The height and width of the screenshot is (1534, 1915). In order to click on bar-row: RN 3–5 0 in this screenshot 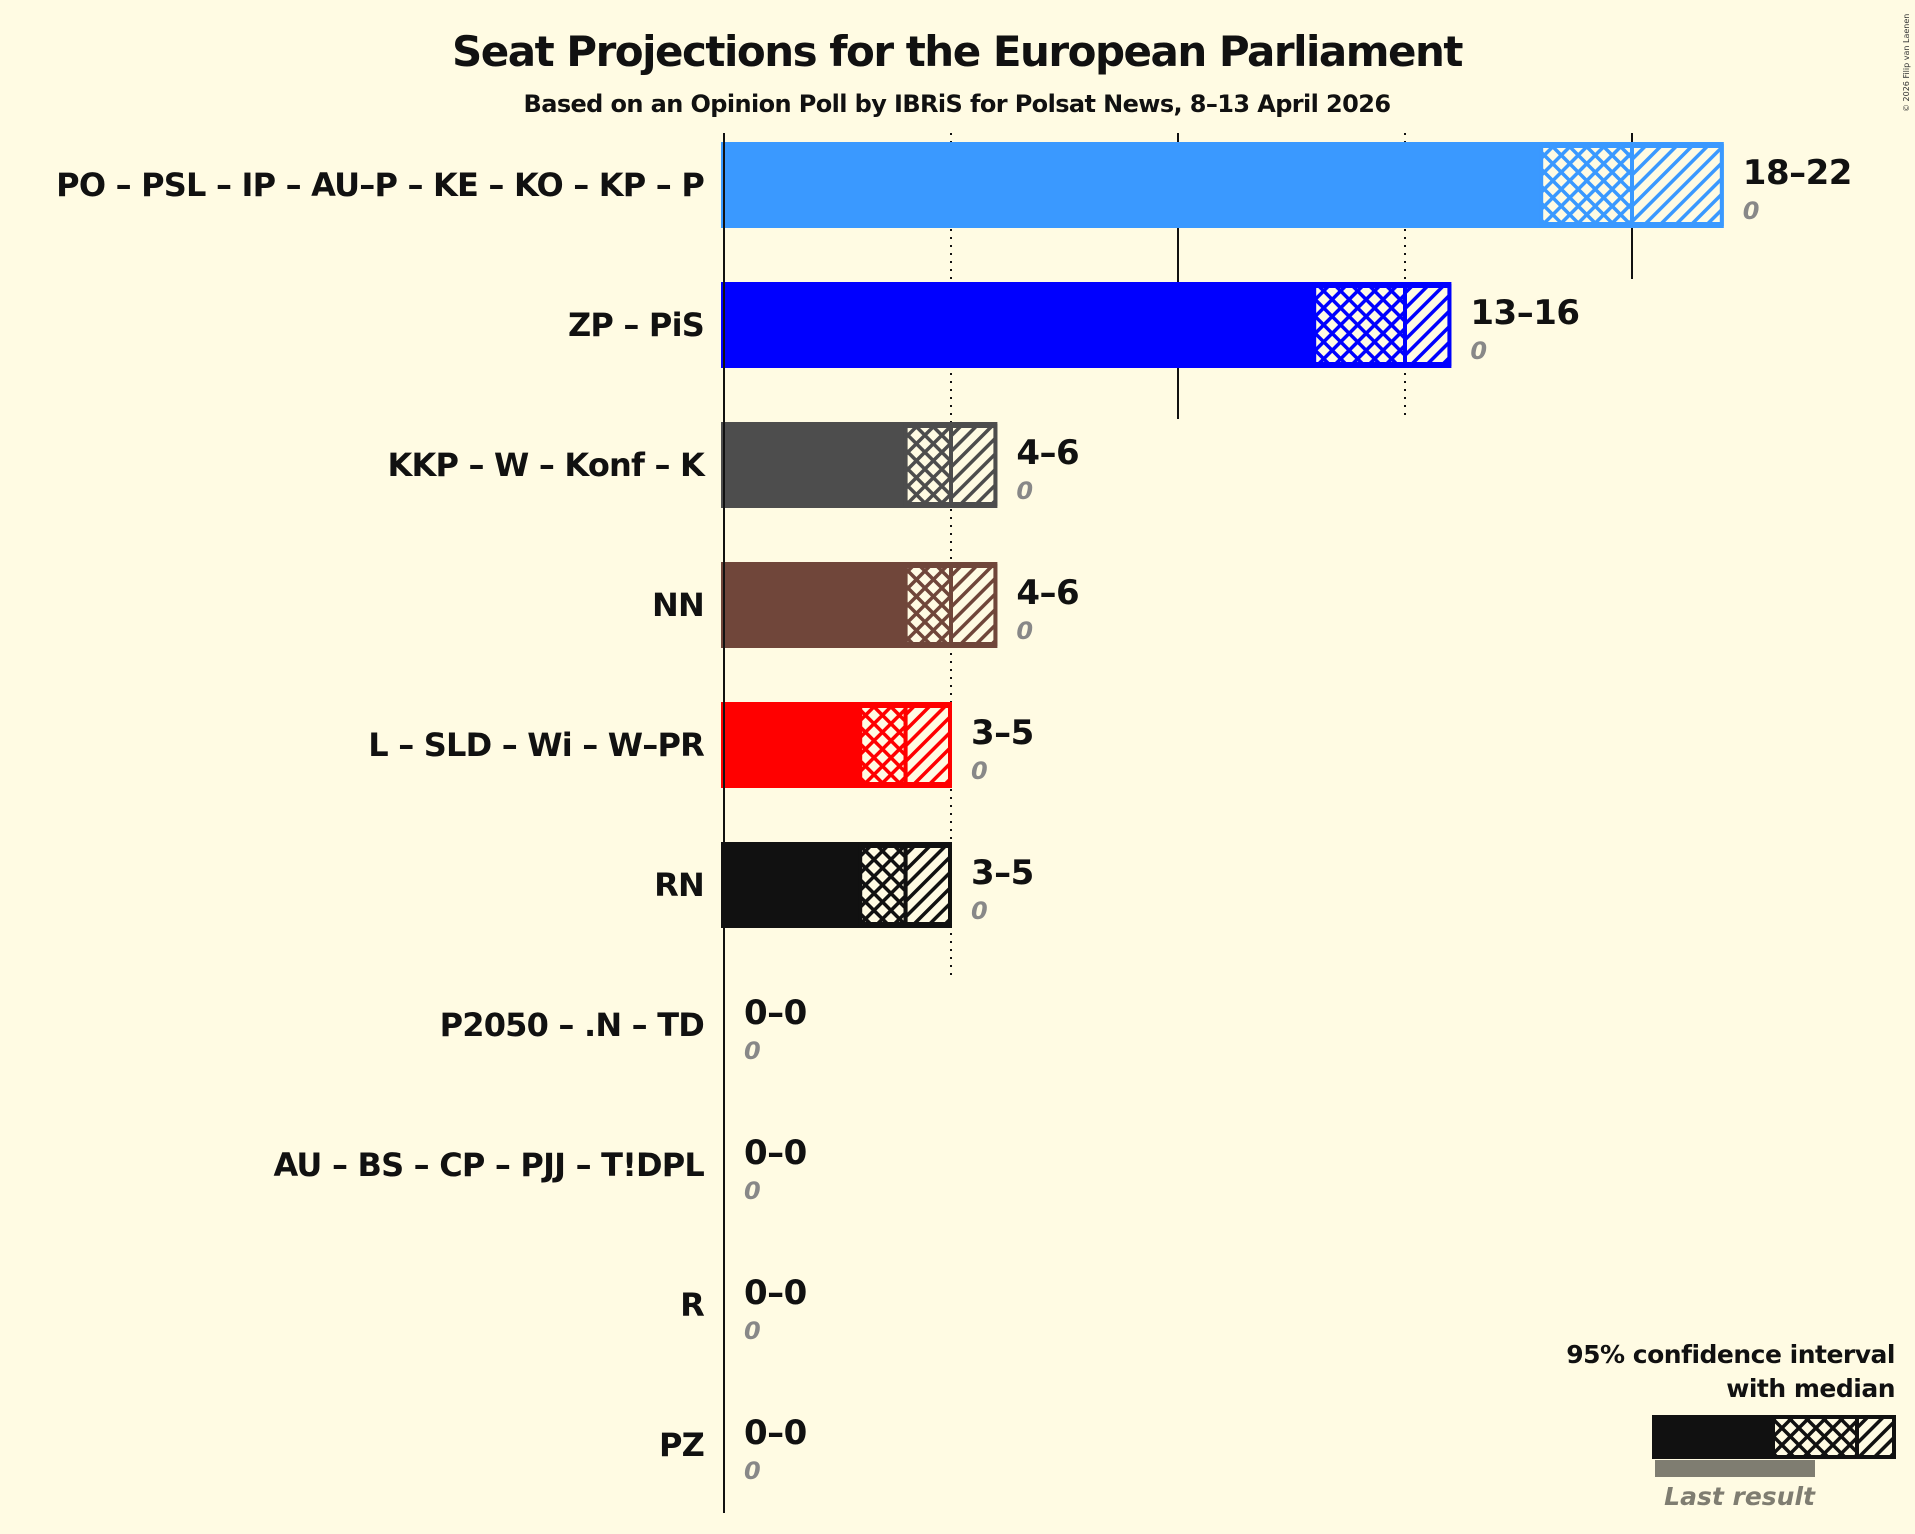, I will do `click(844, 885)`.